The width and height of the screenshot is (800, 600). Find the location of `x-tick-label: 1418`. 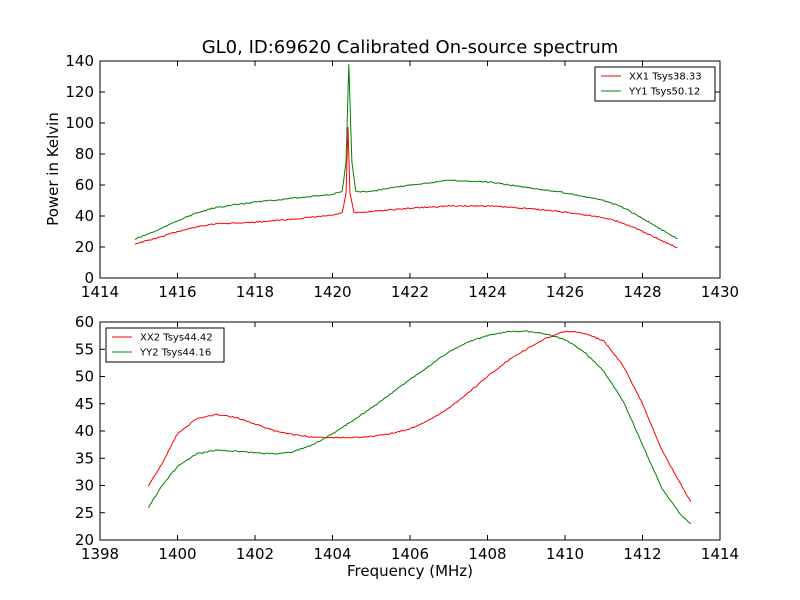

x-tick-label: 1418 is located at coordinates (255, 292).